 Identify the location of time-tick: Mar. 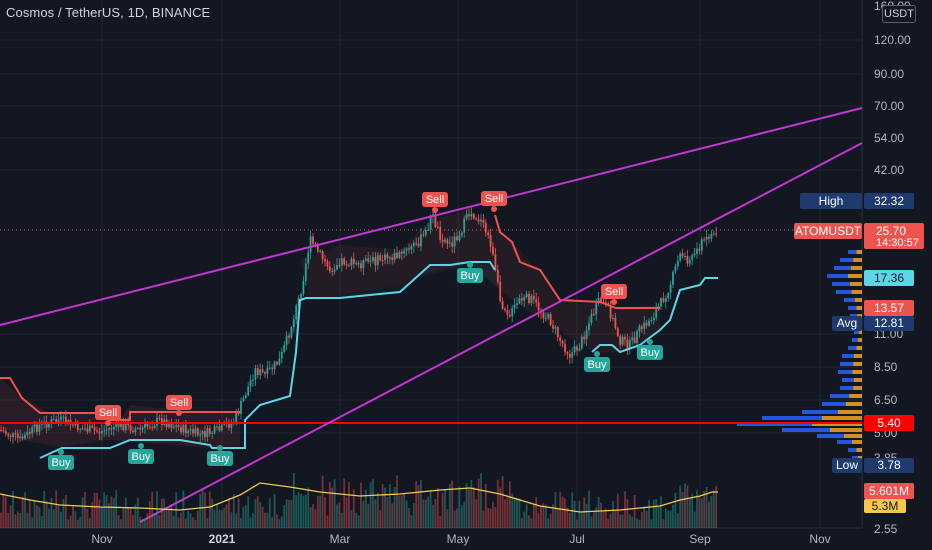
(340, 539).